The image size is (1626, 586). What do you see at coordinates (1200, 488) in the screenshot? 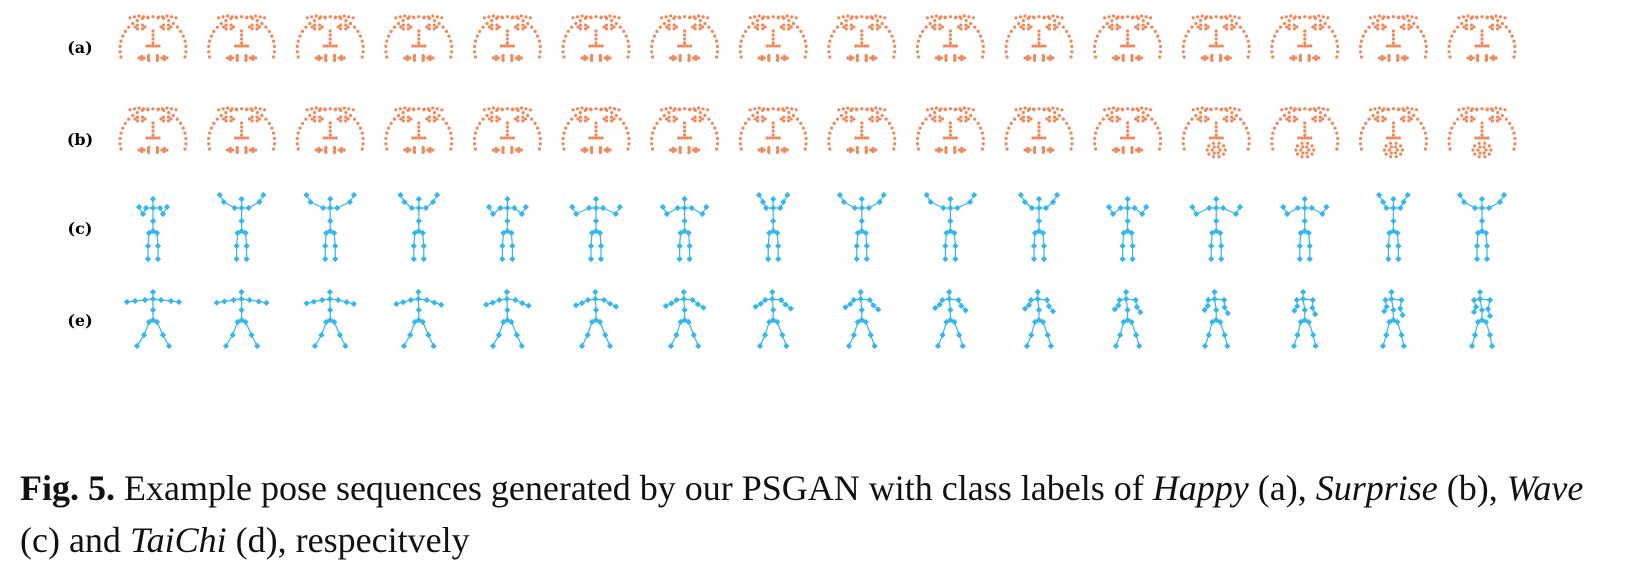
I see `caption-happy: Happy` at bounding box center [1200, 488].